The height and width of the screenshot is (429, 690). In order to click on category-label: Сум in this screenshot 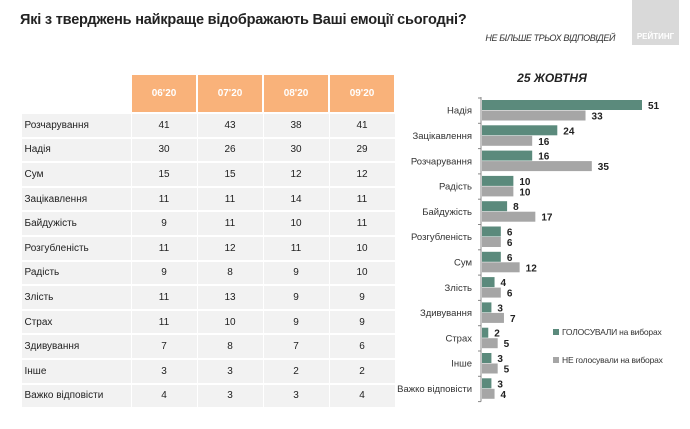, I will do `click(463, 262)`.